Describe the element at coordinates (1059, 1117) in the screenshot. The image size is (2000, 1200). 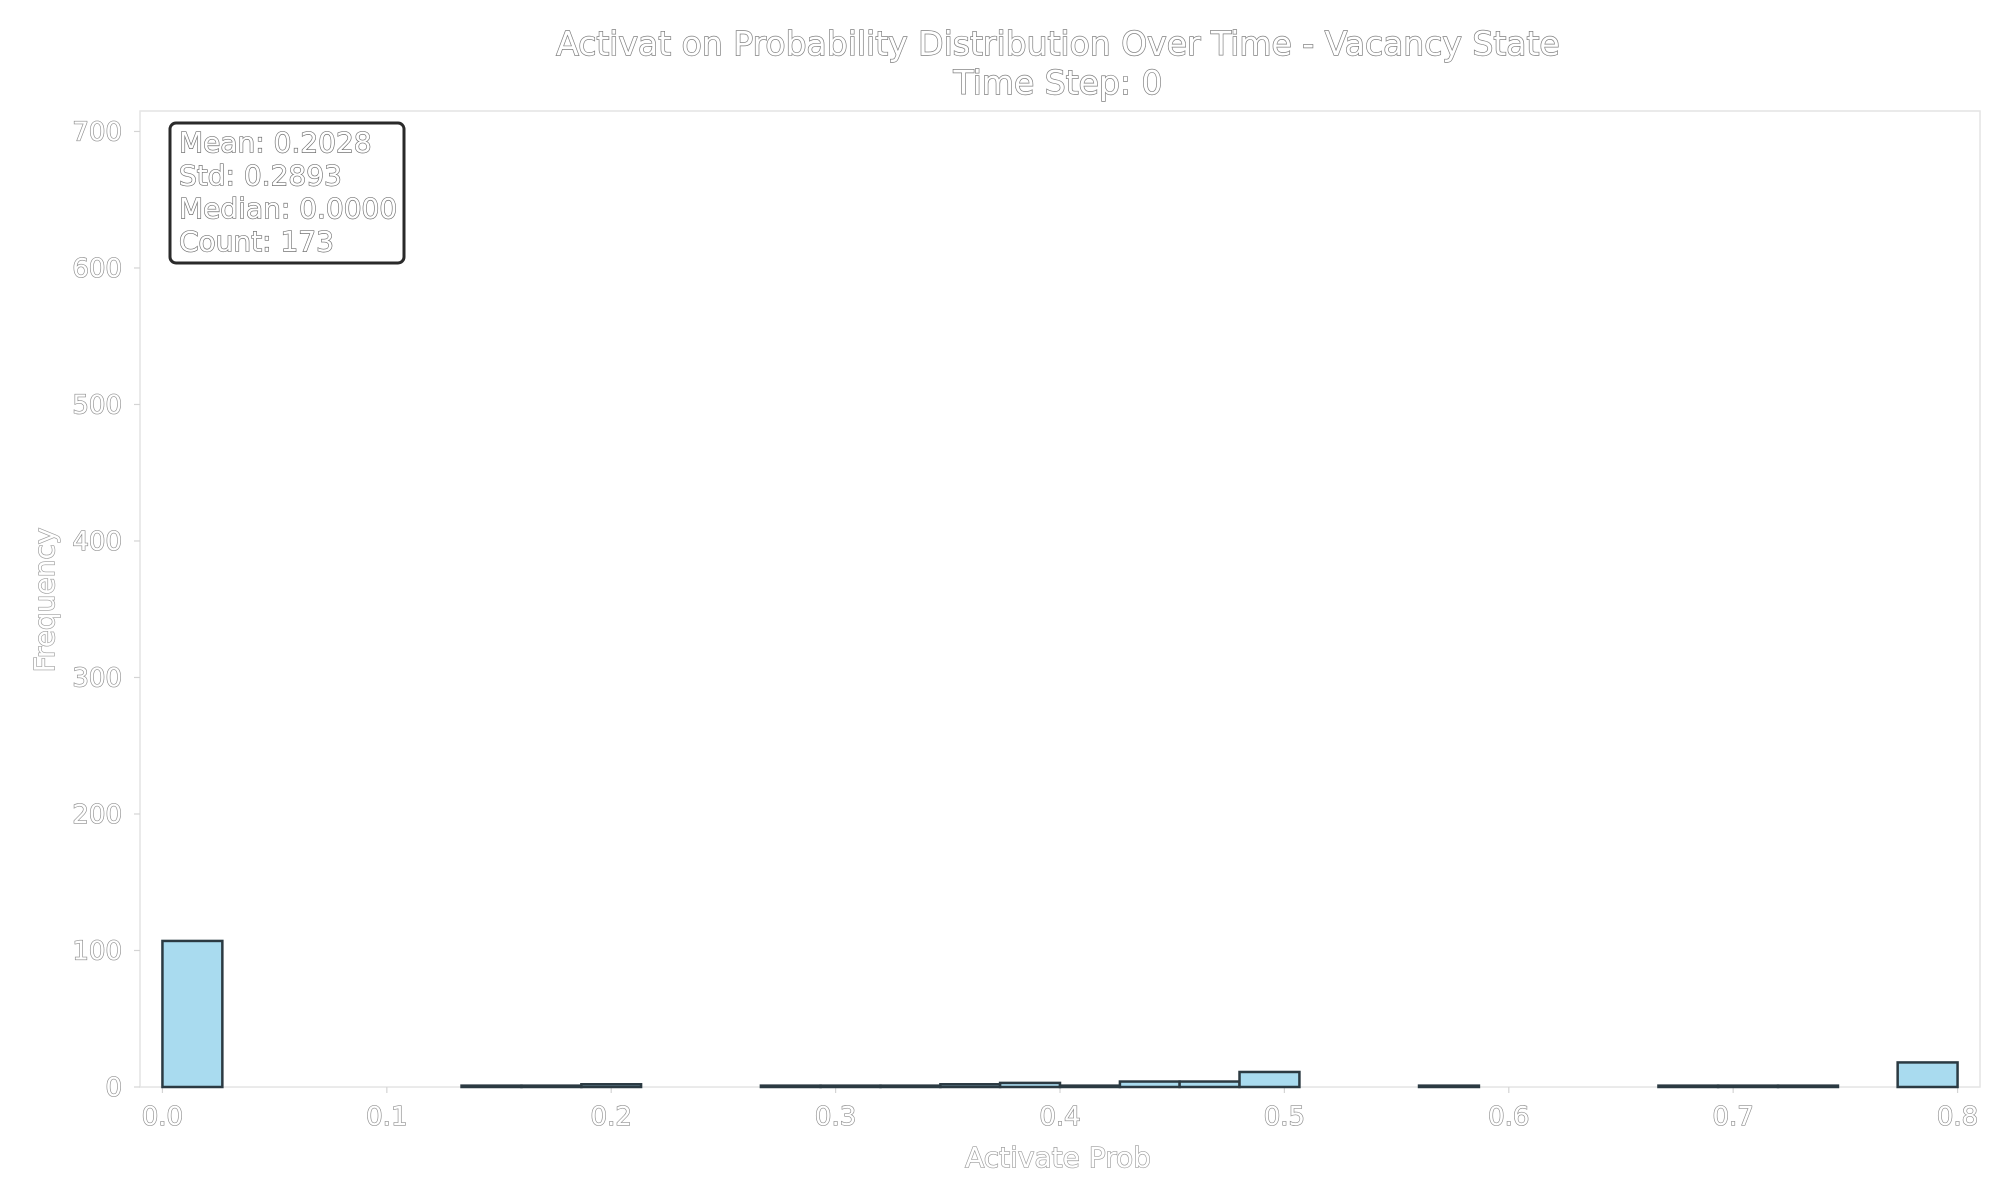
I see `x-tick-label: 0.4` at that location.